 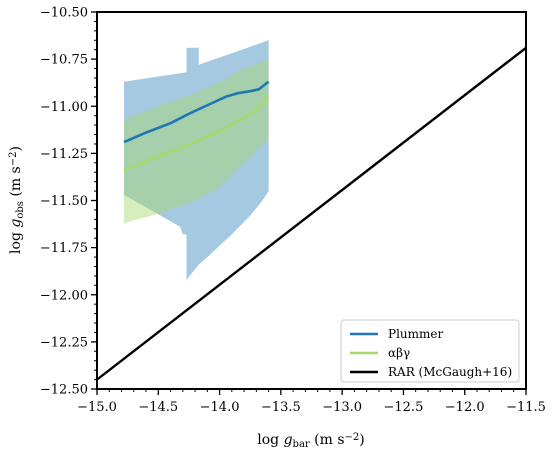 I want to click on legend-label: αβγ, so click(x=399, y=353).